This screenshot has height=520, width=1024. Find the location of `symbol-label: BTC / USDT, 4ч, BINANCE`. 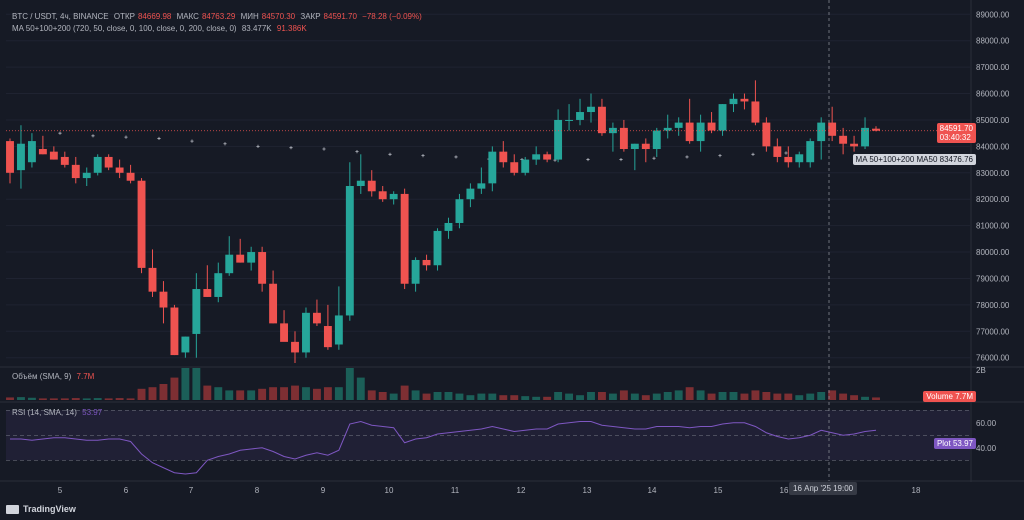

symbol-label: BTC / USDT, 4ч, BINANCE is located at coordinates (60, 16).